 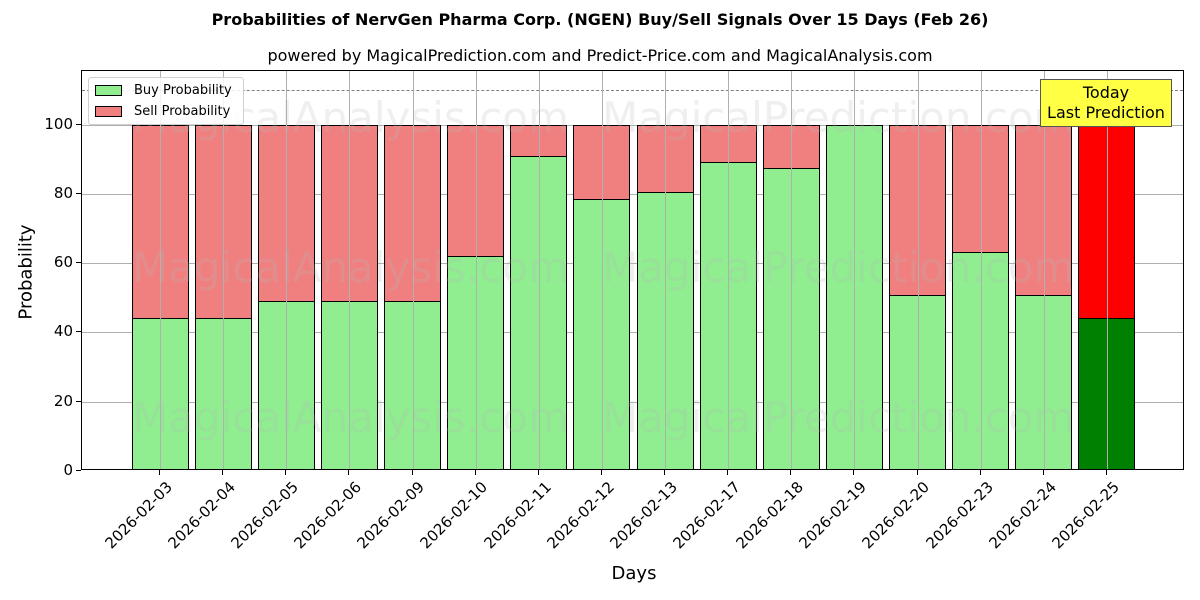 I want to click on reference-line, so click(x=632, y=91).